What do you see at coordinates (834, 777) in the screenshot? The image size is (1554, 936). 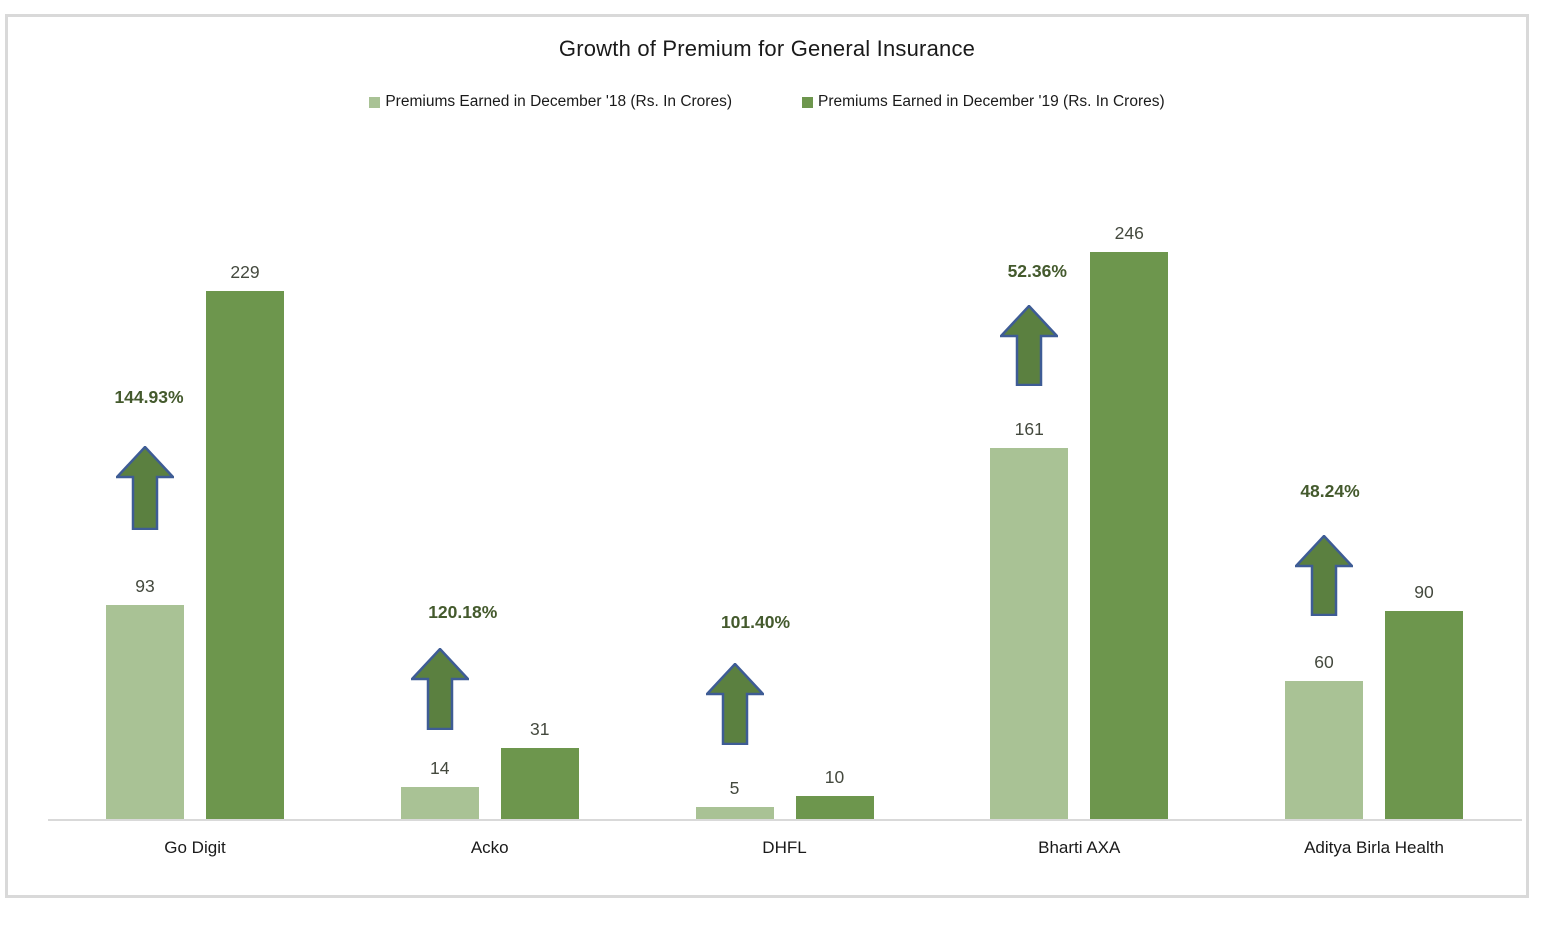 I see `bar-value-label: 10` at bounding box center [834, 777].